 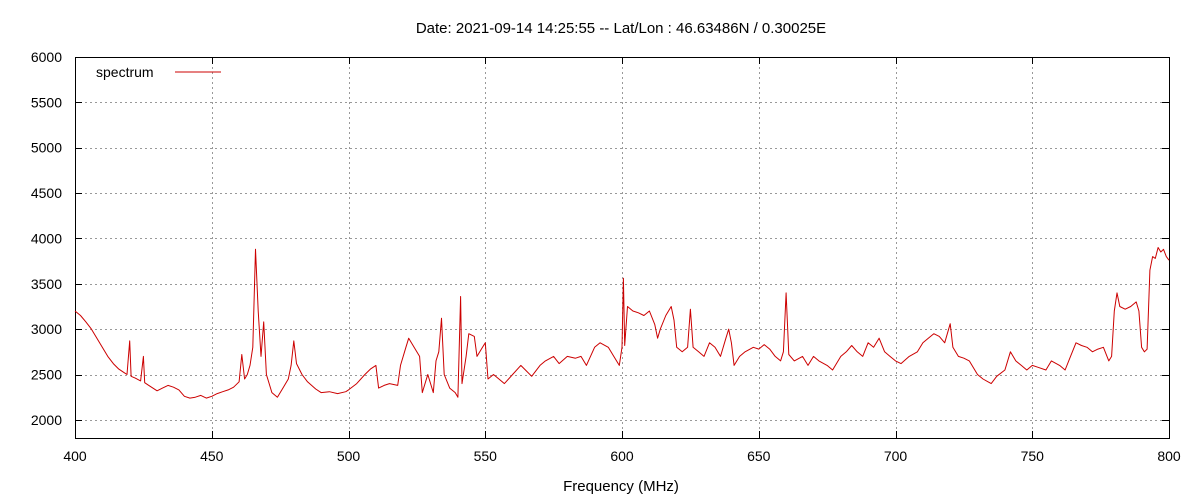 I want to click on y-tick-label: 6000, so click(x=46, y=57).